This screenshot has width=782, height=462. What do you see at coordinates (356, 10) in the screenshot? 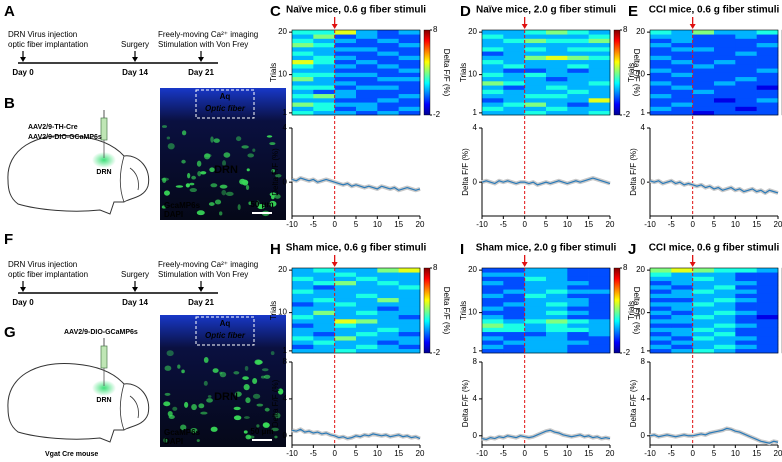
I see `chart-title: Naïve mice, 0.6 g fiber stimuli` at bounding box center [356, 10].